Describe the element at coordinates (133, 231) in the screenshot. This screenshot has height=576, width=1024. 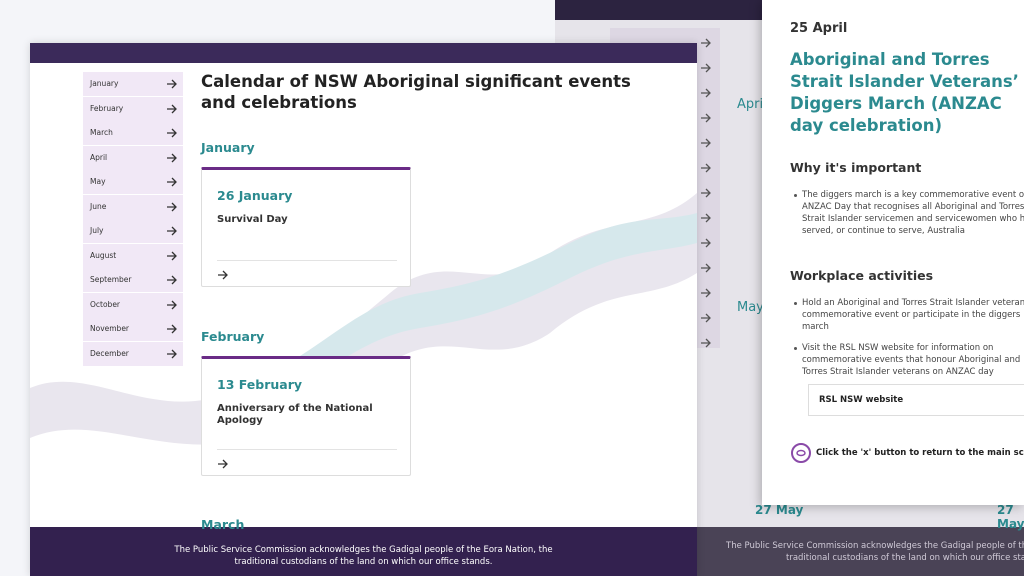
I see `sidebar-link: July` at that location.